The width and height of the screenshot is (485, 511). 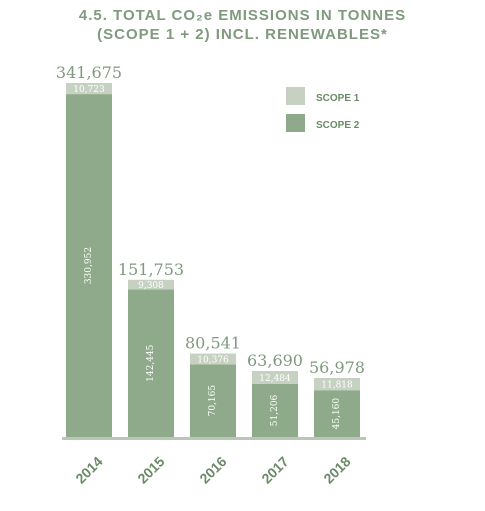 I want to click on total-value-label-2014: 341,675, so click(x=89, y=72).